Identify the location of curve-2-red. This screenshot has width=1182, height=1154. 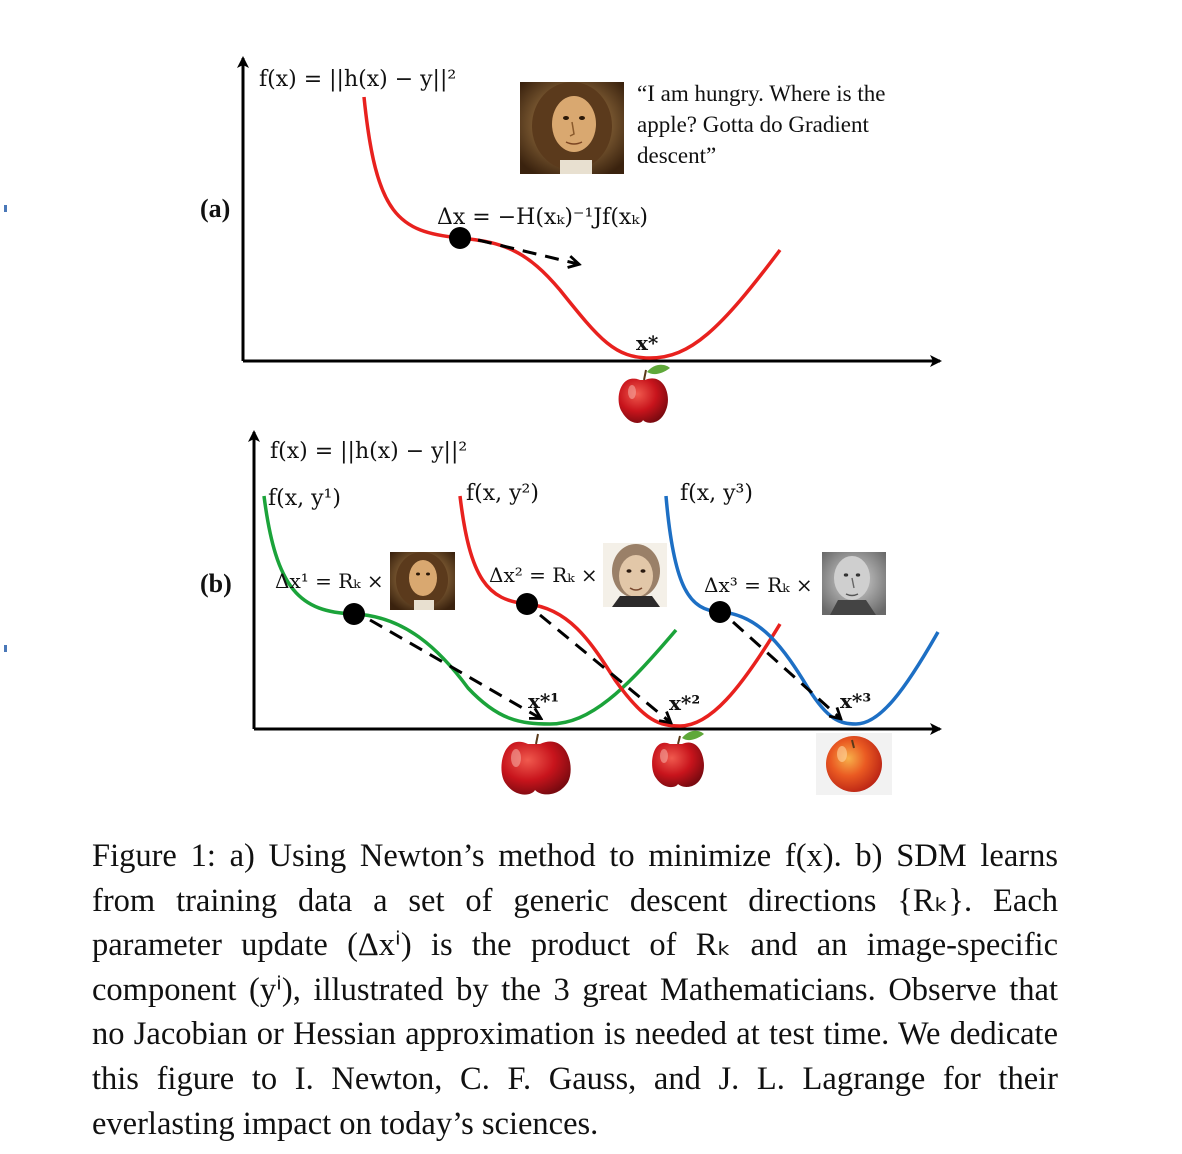
(620, 611).